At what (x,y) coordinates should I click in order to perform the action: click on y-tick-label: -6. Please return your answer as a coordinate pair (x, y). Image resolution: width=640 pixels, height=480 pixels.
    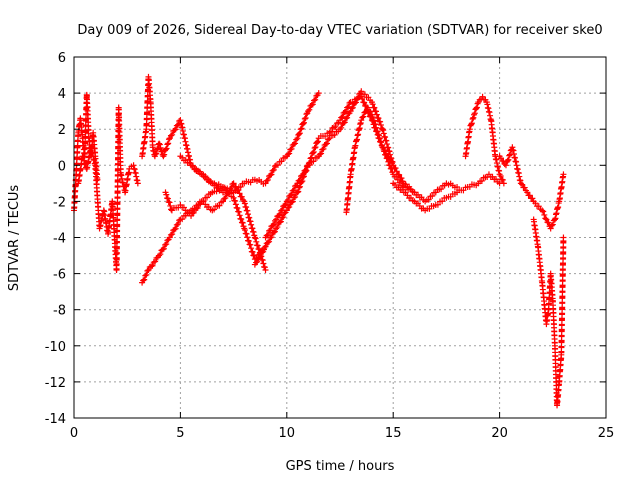
    Looking at the image, I should click on (59, 275).